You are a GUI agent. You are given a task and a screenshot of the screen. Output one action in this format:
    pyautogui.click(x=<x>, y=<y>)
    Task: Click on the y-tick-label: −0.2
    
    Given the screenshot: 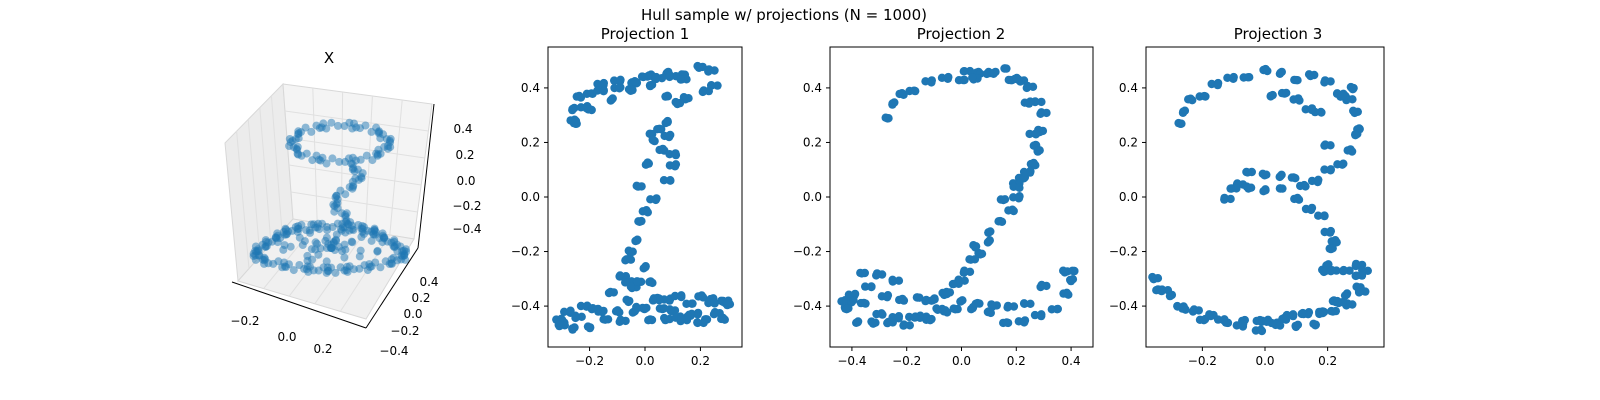 What is the action you would take?
    pyautogui.click(x=404, y=331)
    